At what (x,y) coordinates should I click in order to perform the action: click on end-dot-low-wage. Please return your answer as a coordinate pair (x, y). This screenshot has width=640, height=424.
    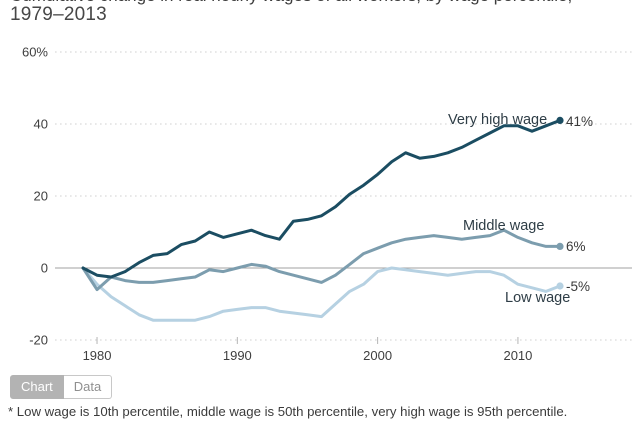
    Looking at the image, I should click on (560, 286).